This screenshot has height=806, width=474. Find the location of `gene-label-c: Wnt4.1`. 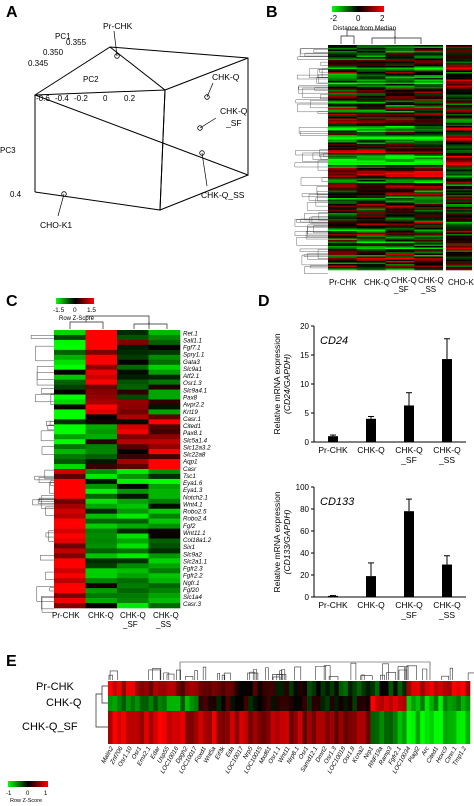

gene-label-c: Wnt4.1 is located at coordinates (193, 504).